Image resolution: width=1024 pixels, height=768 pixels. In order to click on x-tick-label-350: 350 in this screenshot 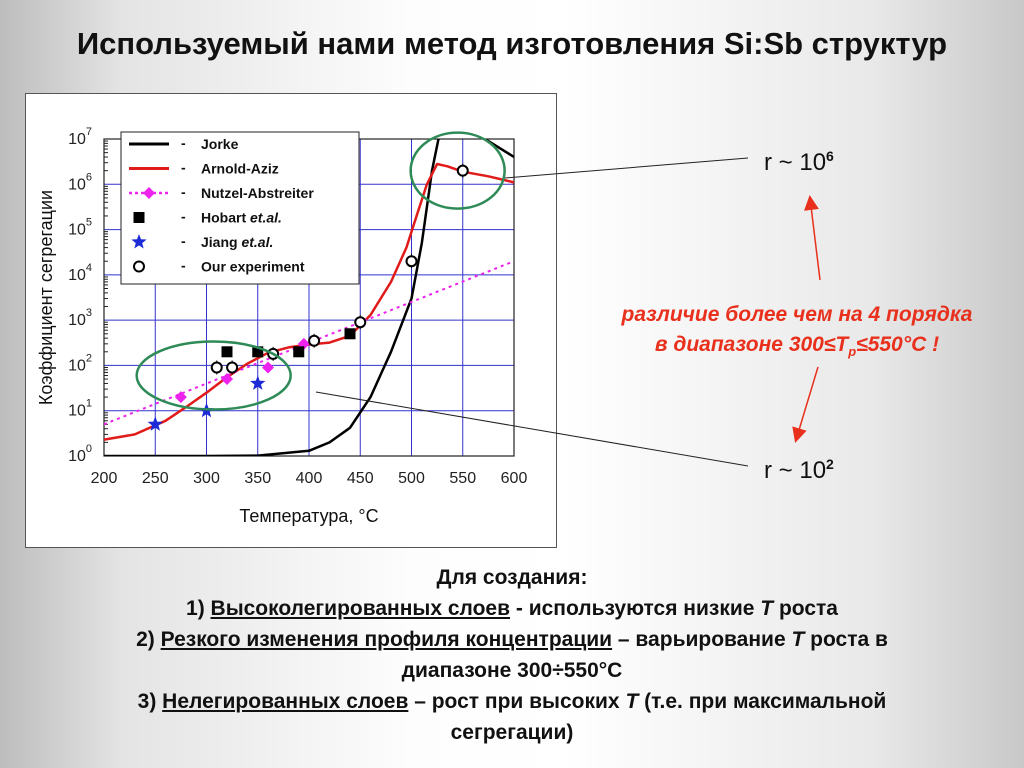, I will do `click(257, 478)`.